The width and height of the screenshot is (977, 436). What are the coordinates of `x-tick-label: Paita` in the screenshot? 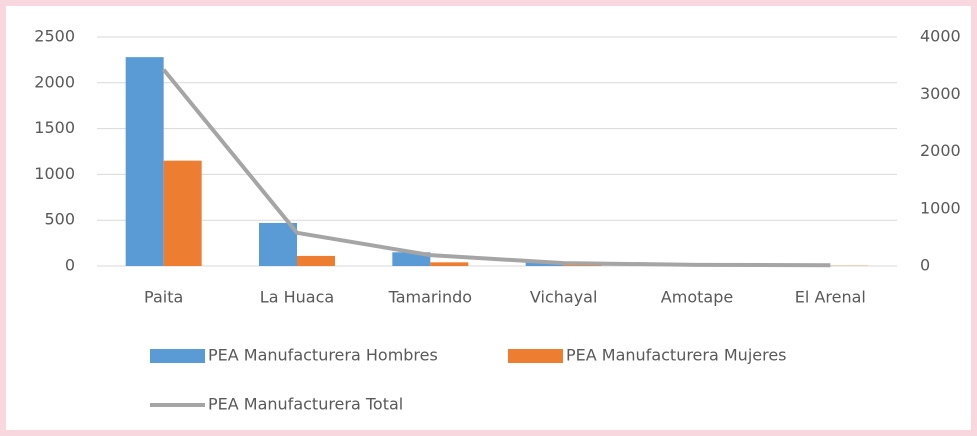 It's located at (163, 297).